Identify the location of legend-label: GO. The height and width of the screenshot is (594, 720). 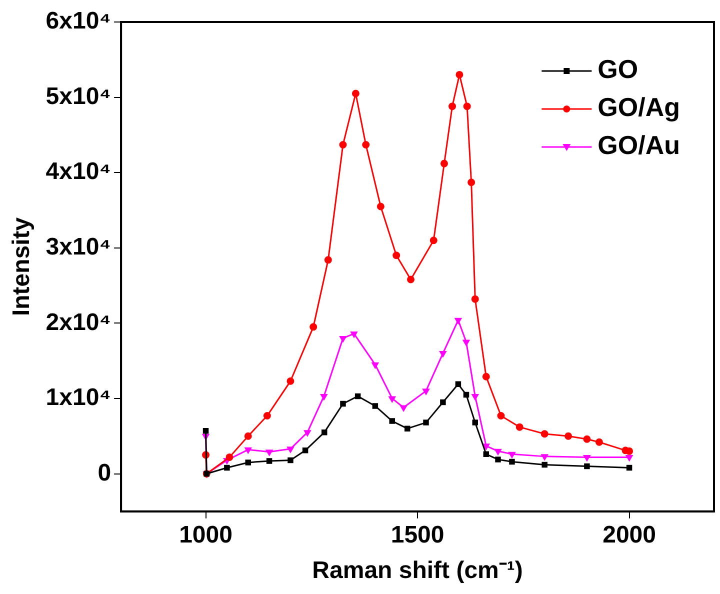
(618, 69).